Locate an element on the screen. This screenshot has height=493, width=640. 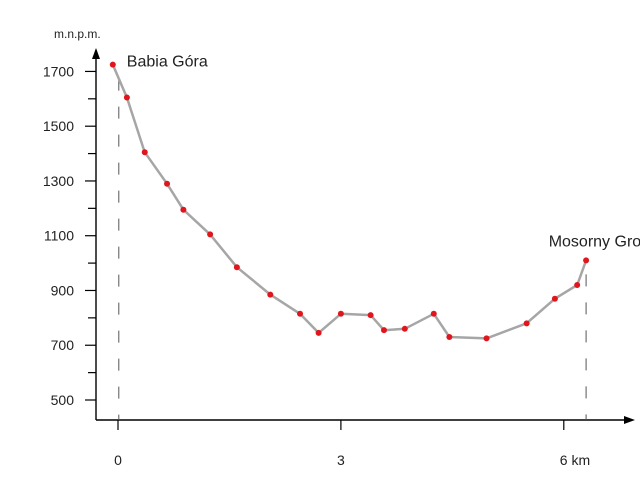
peak-label-mosorny-gron: Mosorny Groń is located at coordinates (594, 241).